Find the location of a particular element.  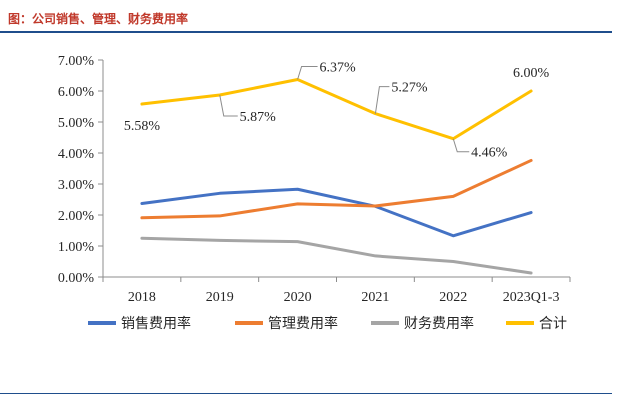

y-tick-label: 1.00% is located at coordinates (76, 247).